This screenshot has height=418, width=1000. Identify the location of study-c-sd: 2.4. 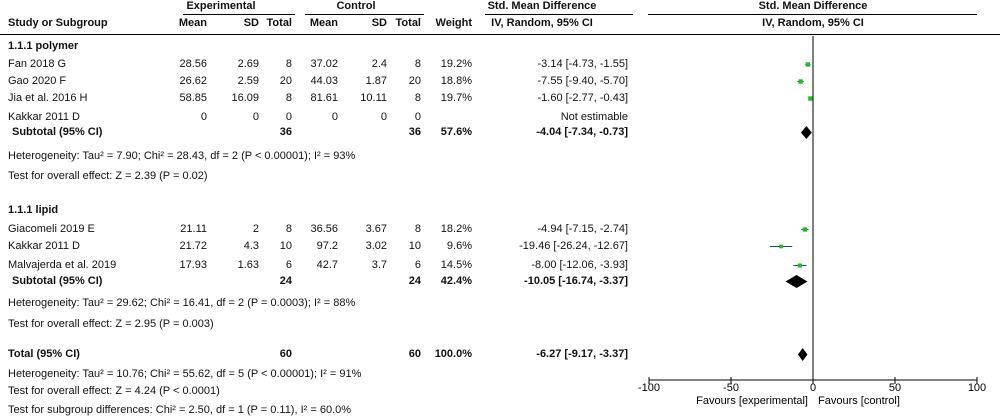
(379, 64).